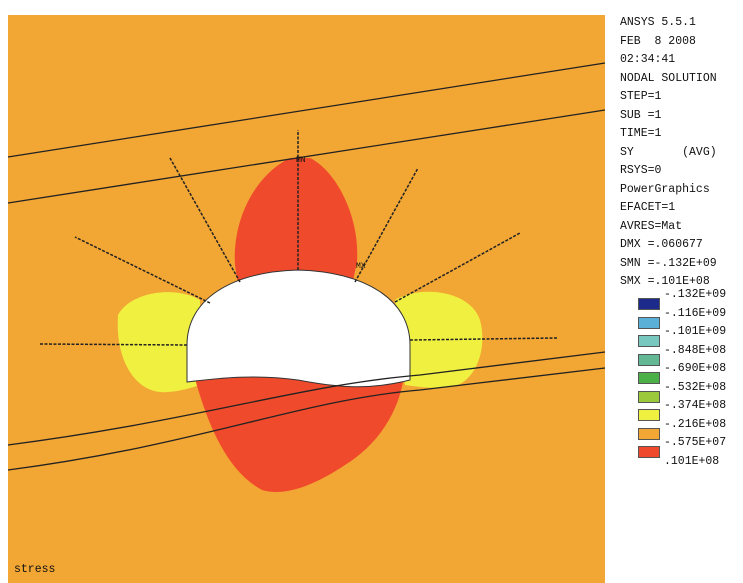 The width and height of the screenshot is (743, 583). What do you see at coordinates (35, 569) in the screenshot?
I see `plot-label: stress` at bounding box center [35, 569].